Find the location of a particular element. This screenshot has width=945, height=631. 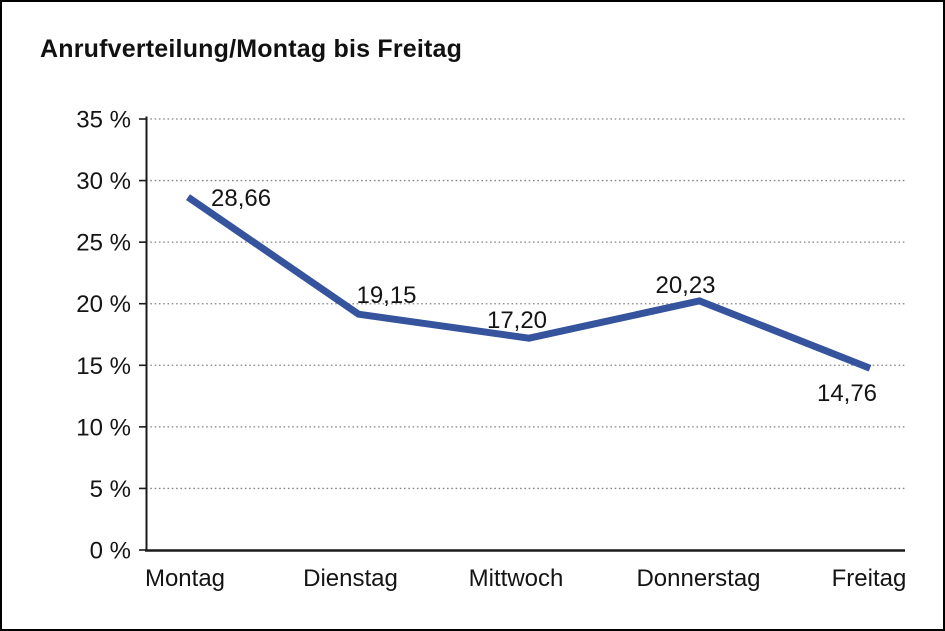

y-axis-tick-label: 20 % is located at coordinates (103, 304).